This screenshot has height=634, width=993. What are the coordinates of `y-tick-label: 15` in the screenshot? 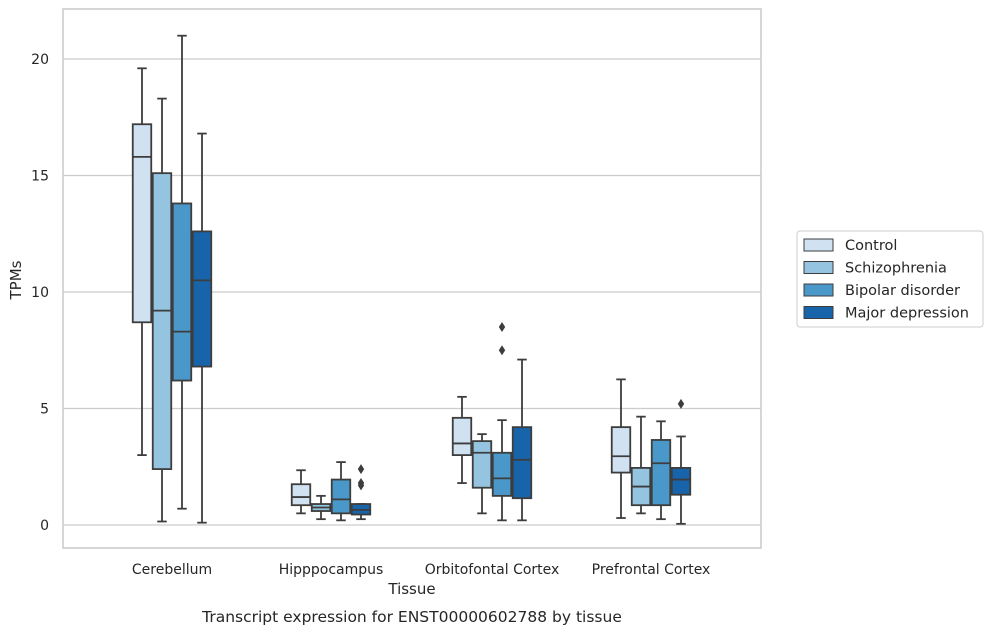 It's located at (40, 177).